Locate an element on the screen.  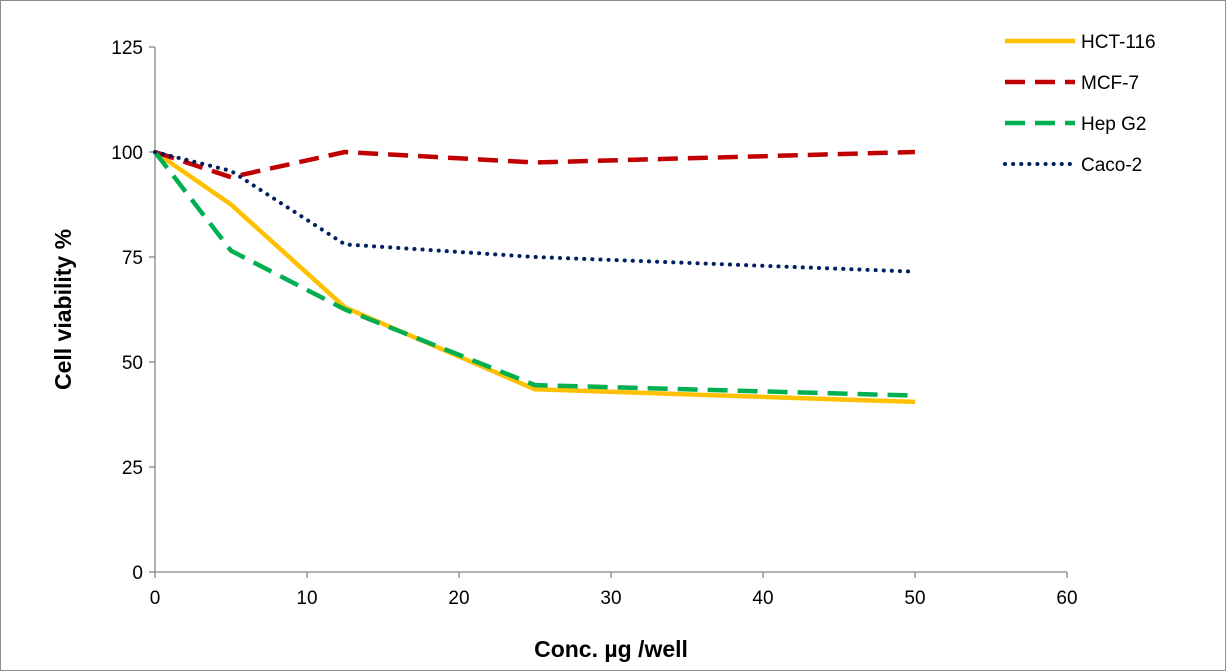
legend-label-caco-2: Caco-2 is located at coordinates (1111, 165).